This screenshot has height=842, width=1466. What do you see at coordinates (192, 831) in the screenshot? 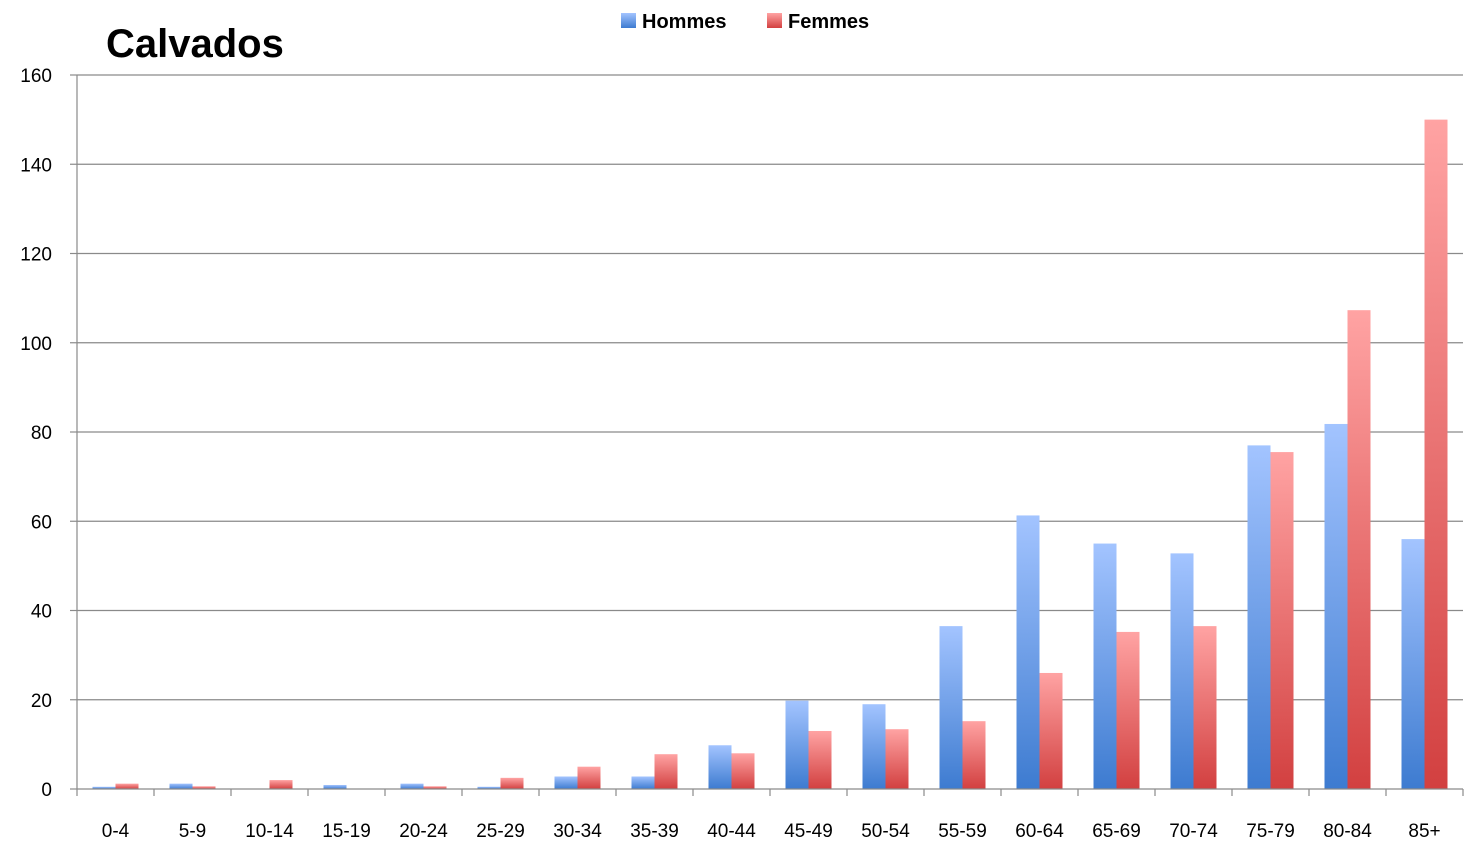
I see `x-tick-label: 5-9` at bounding box center [192, 831].